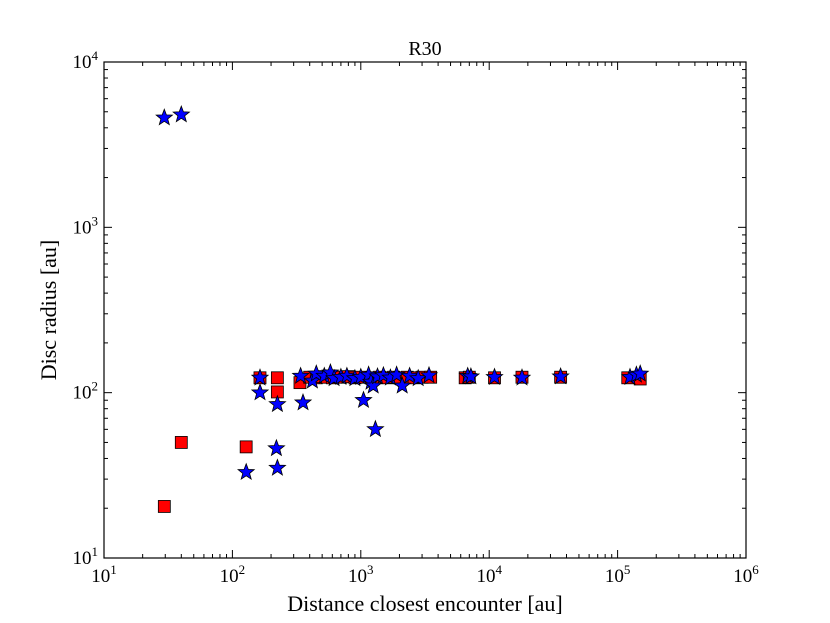  I want to click on x-tick-label: 10², so click(233, 574).